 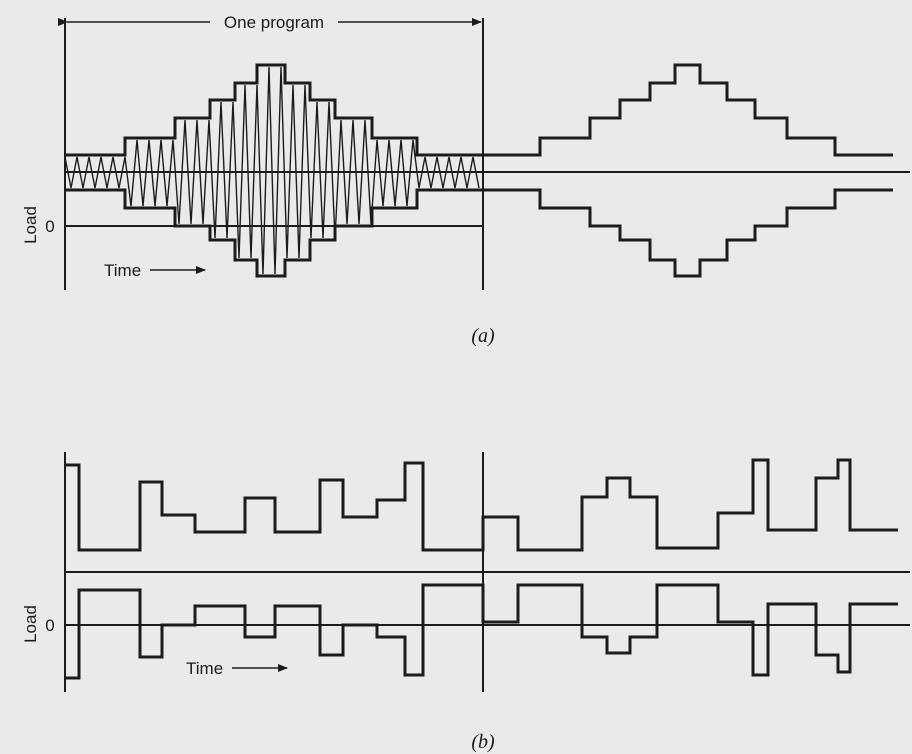 I want to click on panel-a-load-cycles, so click(x=272, y=170).